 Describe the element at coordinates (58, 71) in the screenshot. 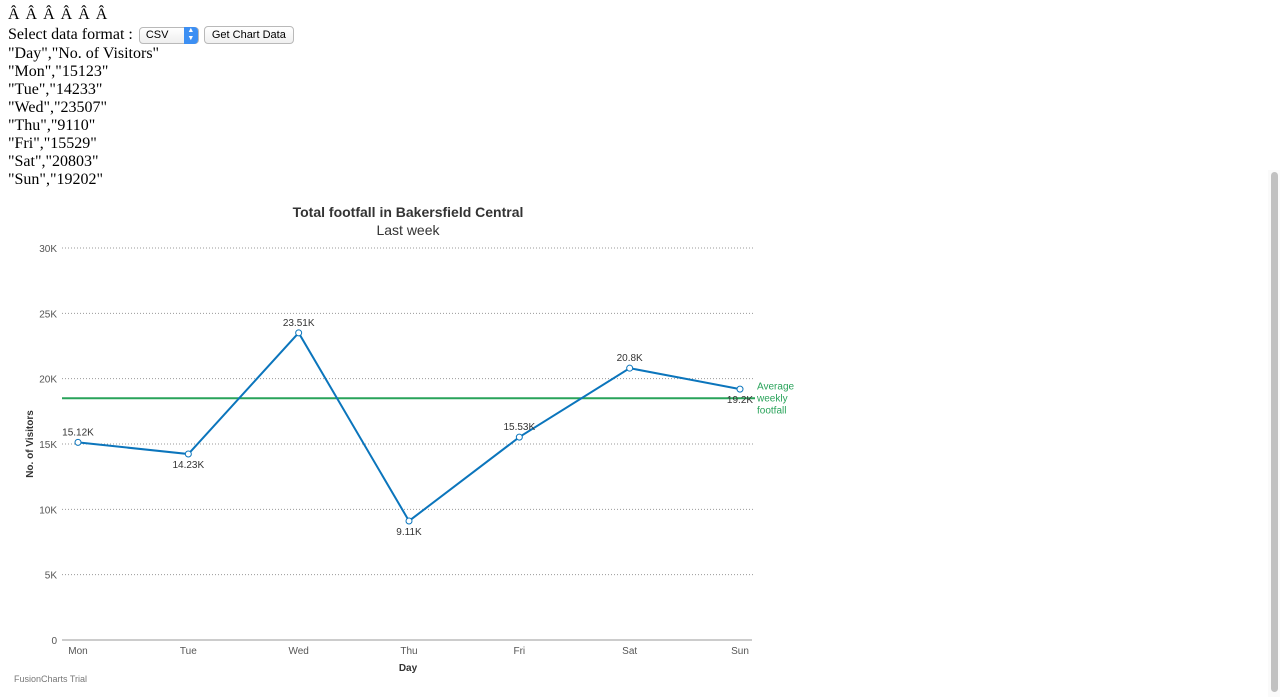

I see `csv-line: "Mon","15123"` at that location.